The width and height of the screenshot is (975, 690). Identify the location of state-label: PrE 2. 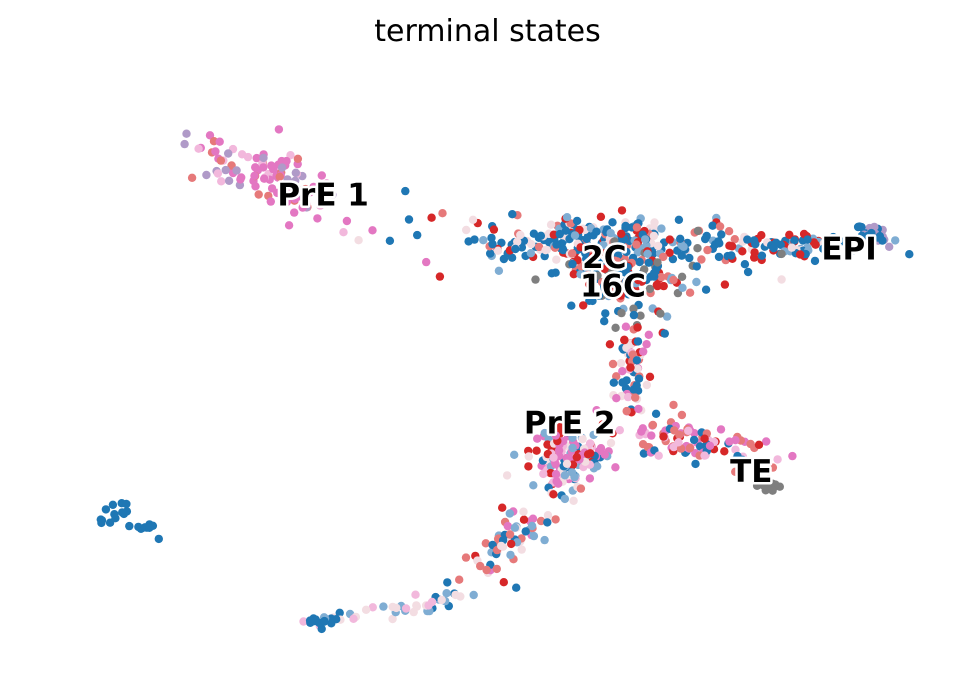
(570, 423).